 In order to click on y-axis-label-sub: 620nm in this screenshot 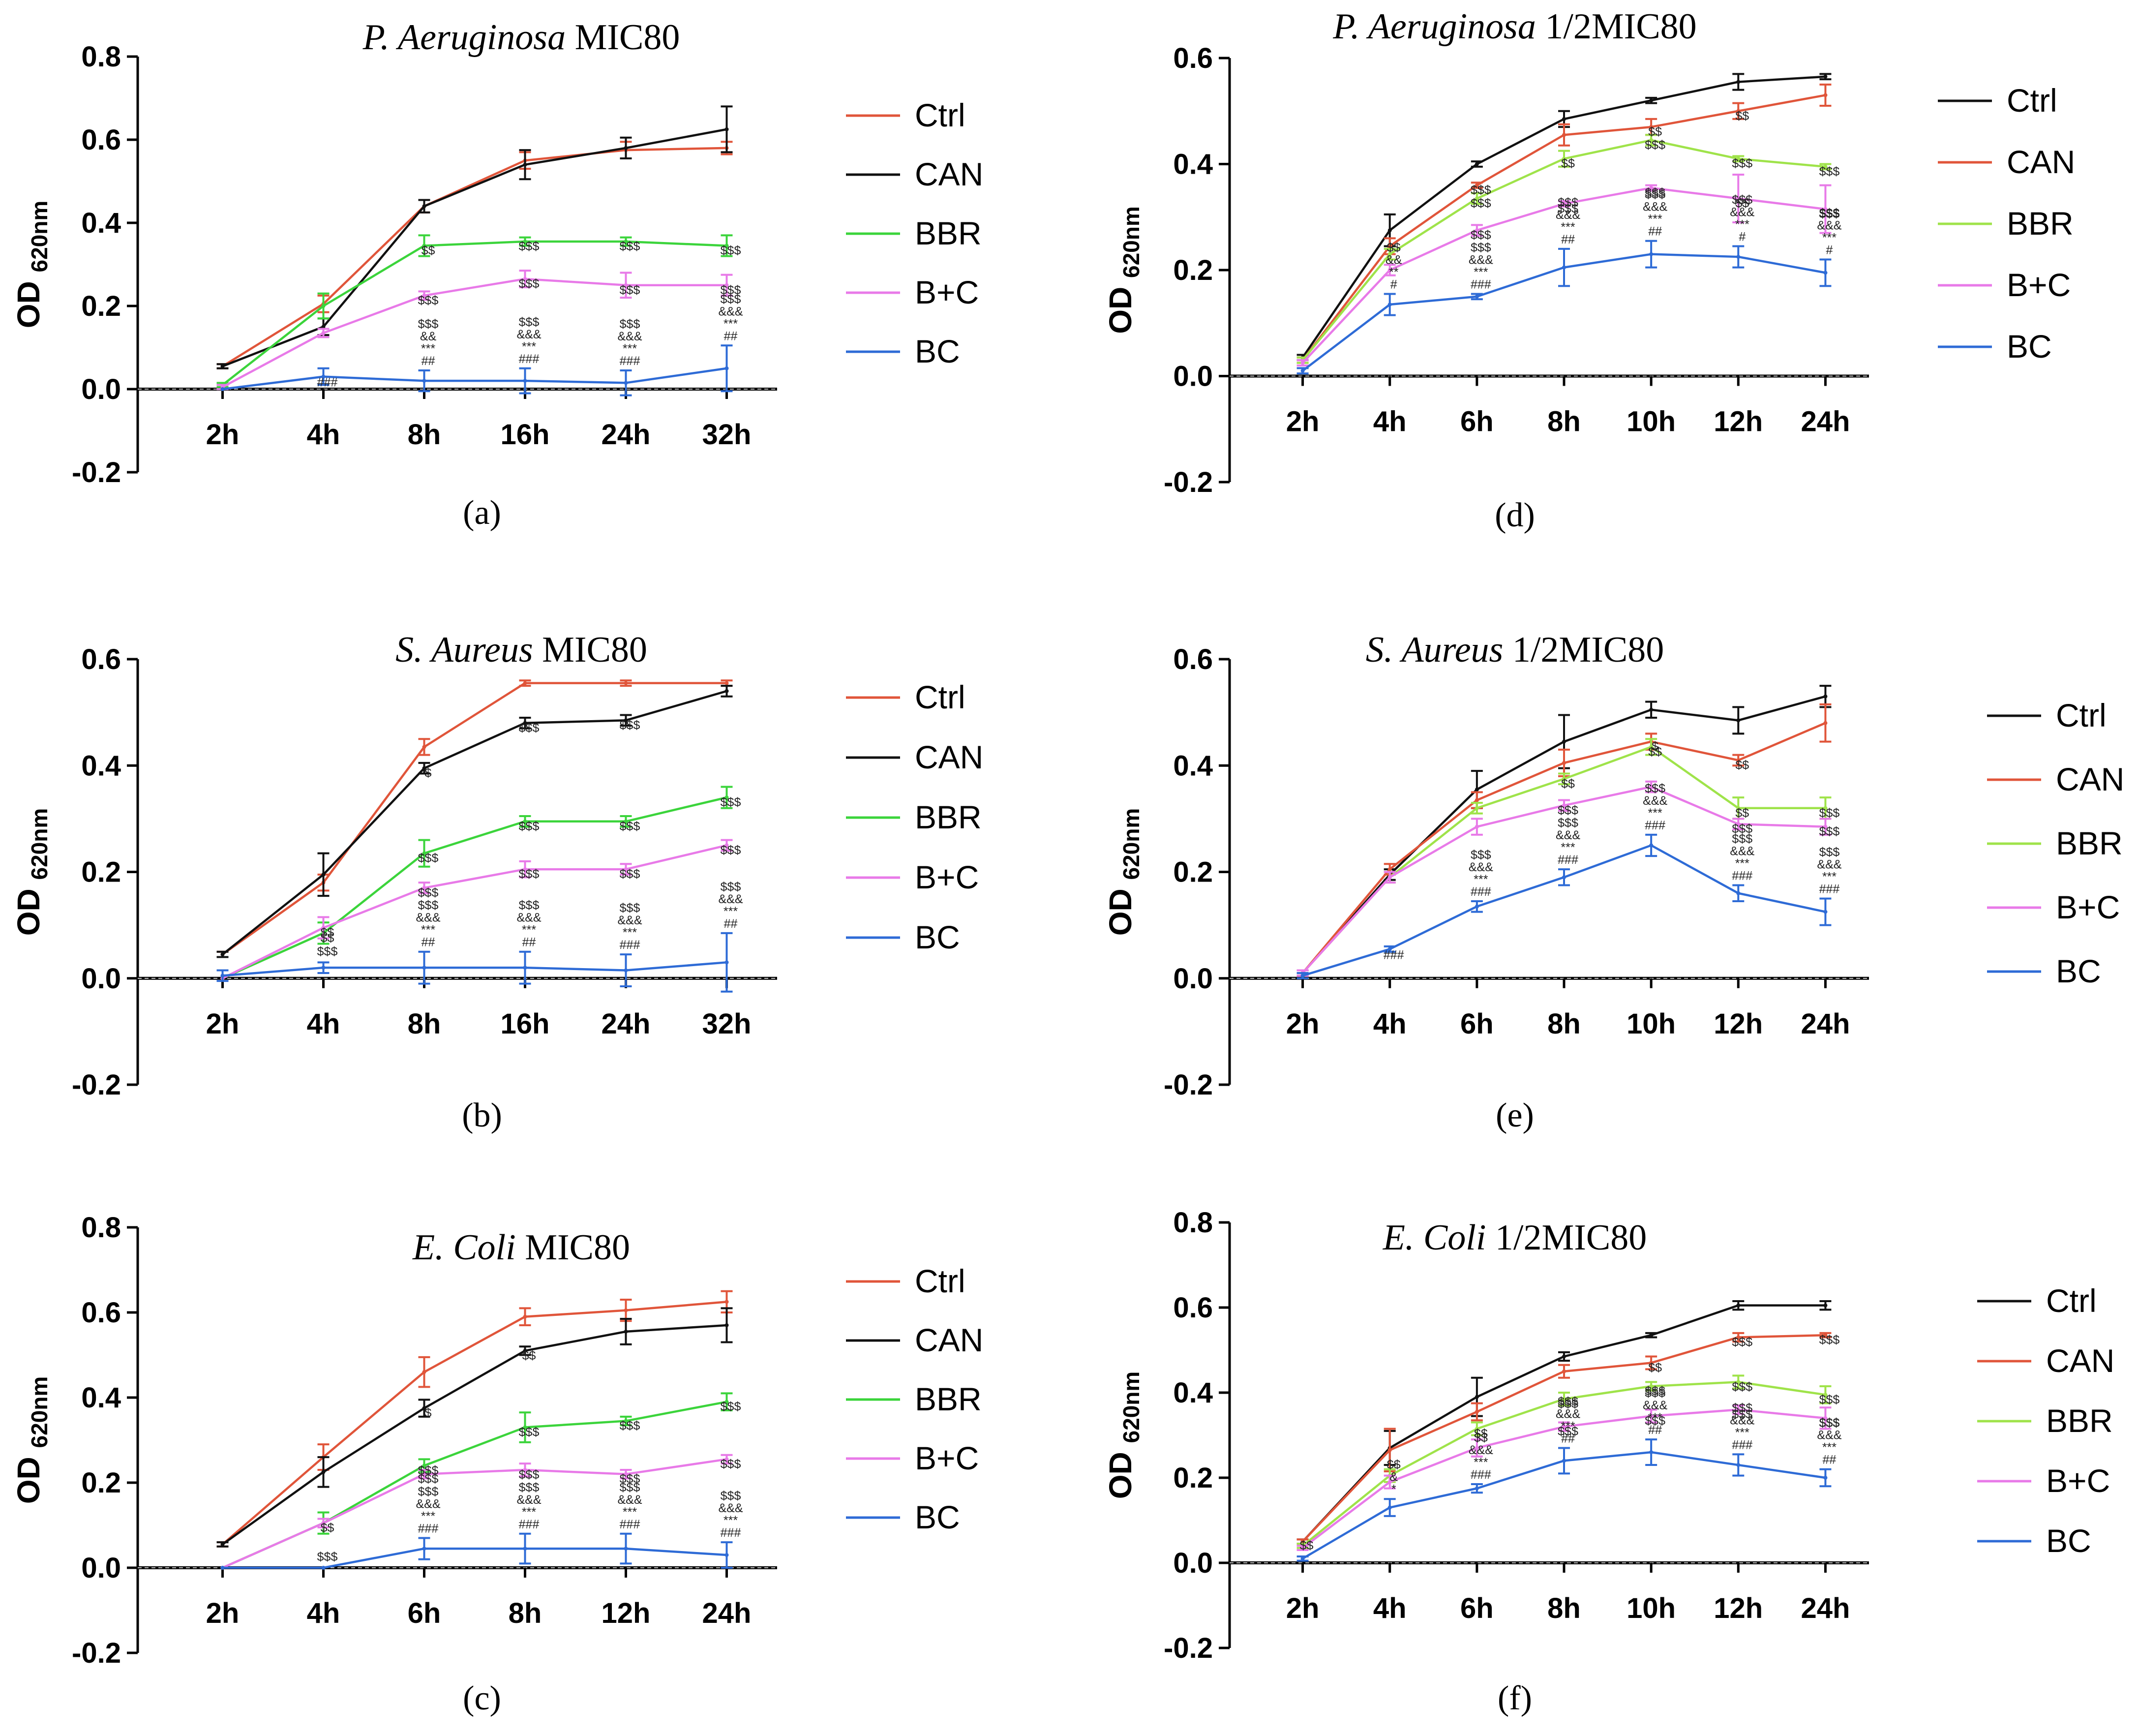, I will do `click(1131, 242)`.